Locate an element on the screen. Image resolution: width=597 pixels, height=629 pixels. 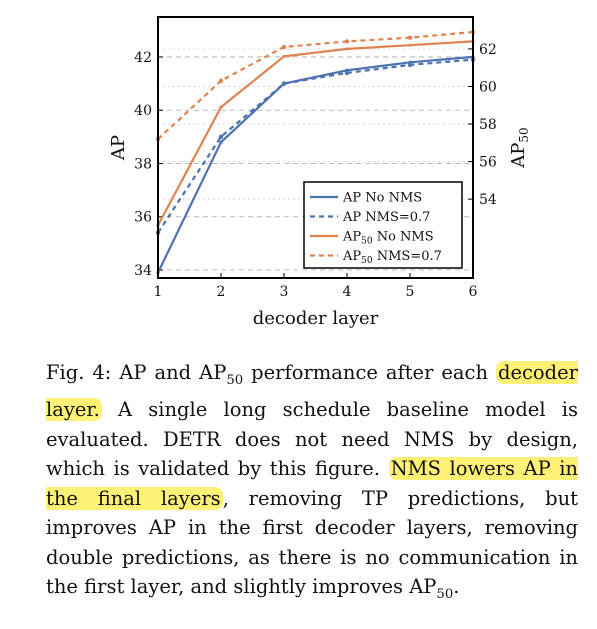
x-axis-label: decoder layer is located at coordinates (316, 318).